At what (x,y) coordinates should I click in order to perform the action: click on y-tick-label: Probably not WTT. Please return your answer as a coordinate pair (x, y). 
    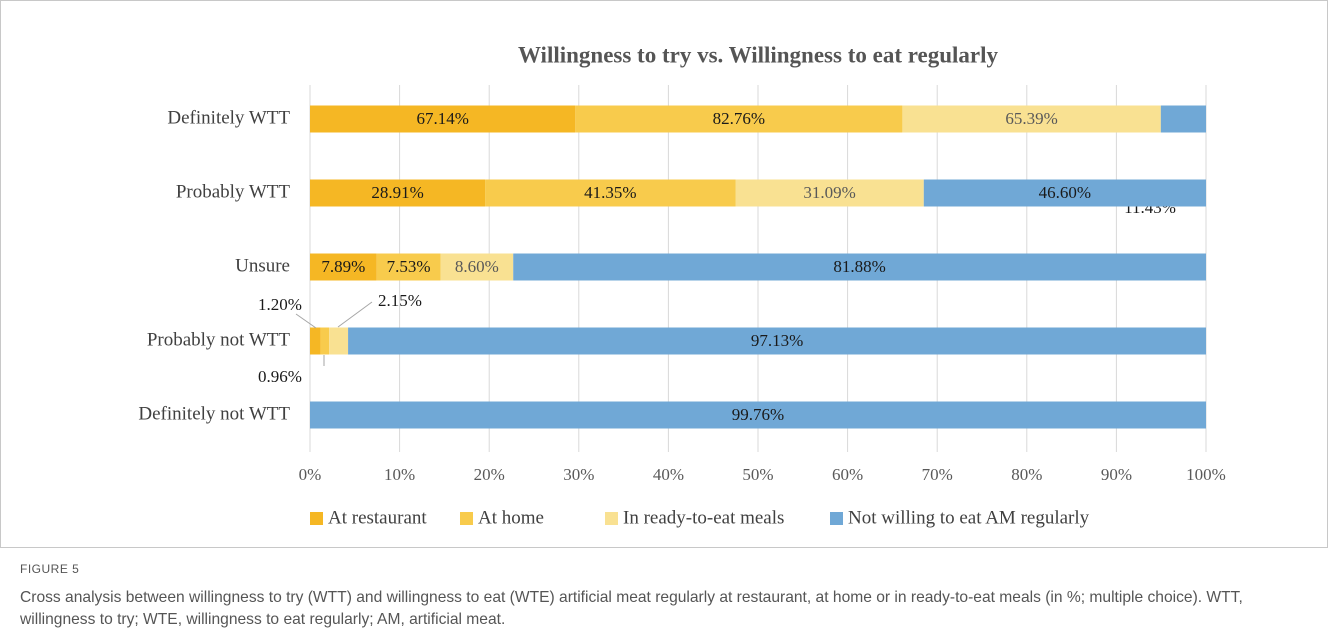
    Looking at the image, I should click on (219, 339).